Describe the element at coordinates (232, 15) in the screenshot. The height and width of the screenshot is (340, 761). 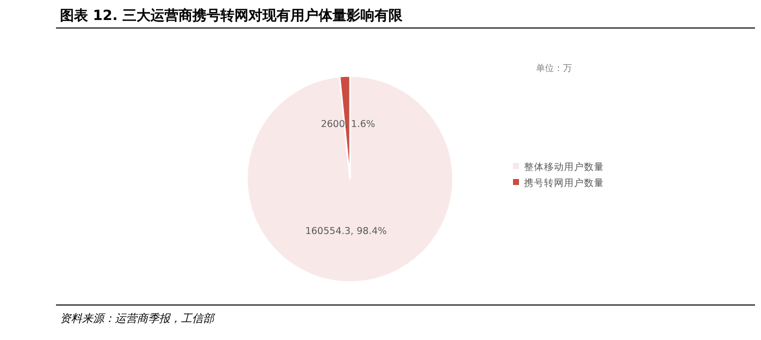
I see `chart-title: 图表 12. 三大运营商携号转网对现有用户体量影响有限` at that location.